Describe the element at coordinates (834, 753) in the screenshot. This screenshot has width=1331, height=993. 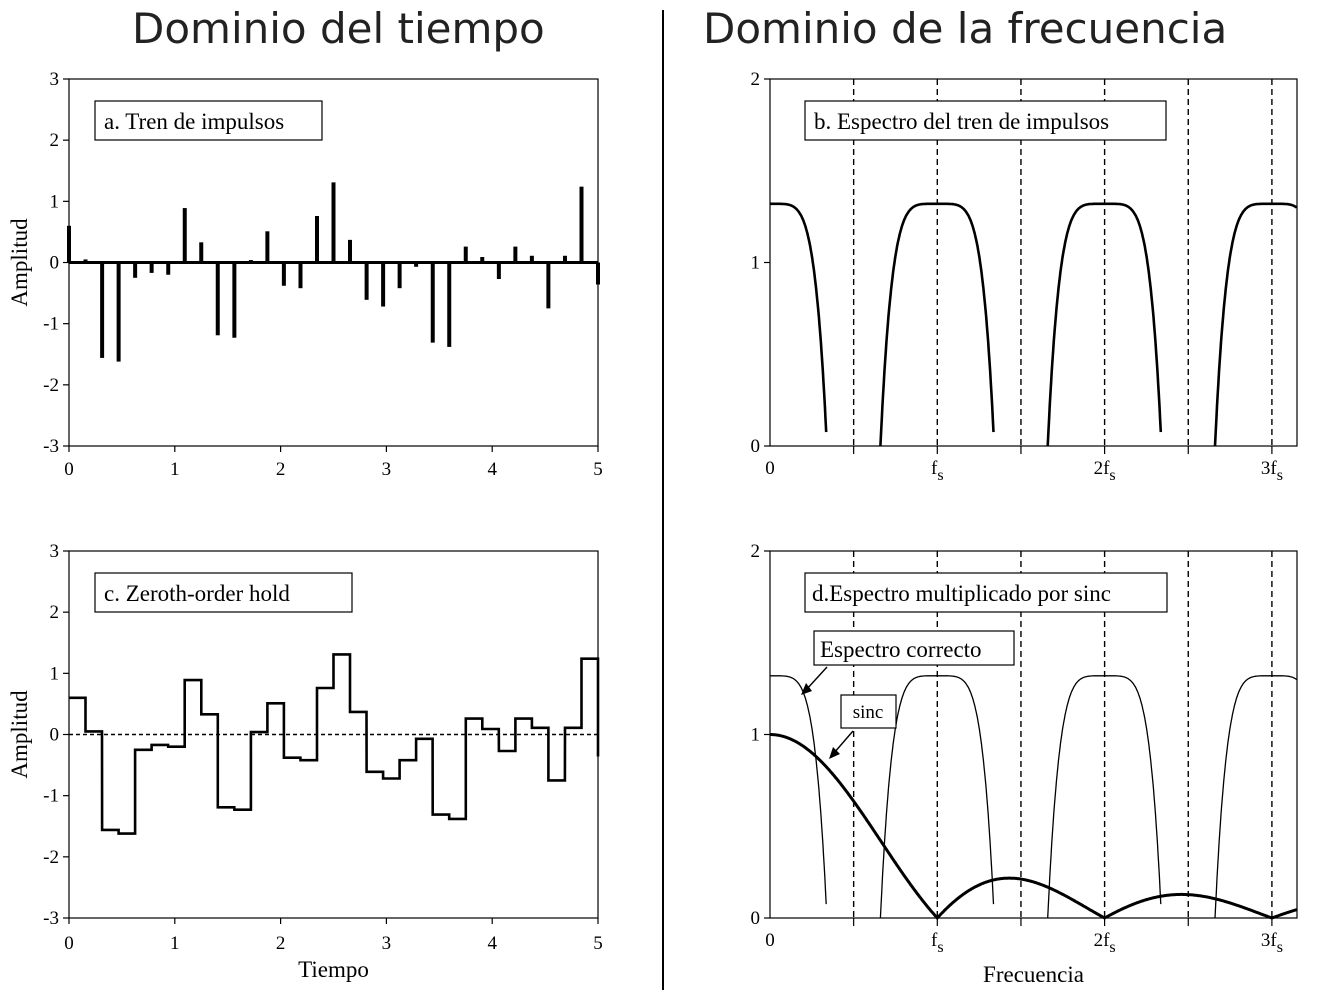
I see `annotation-arrowhead-sinc` at that location.